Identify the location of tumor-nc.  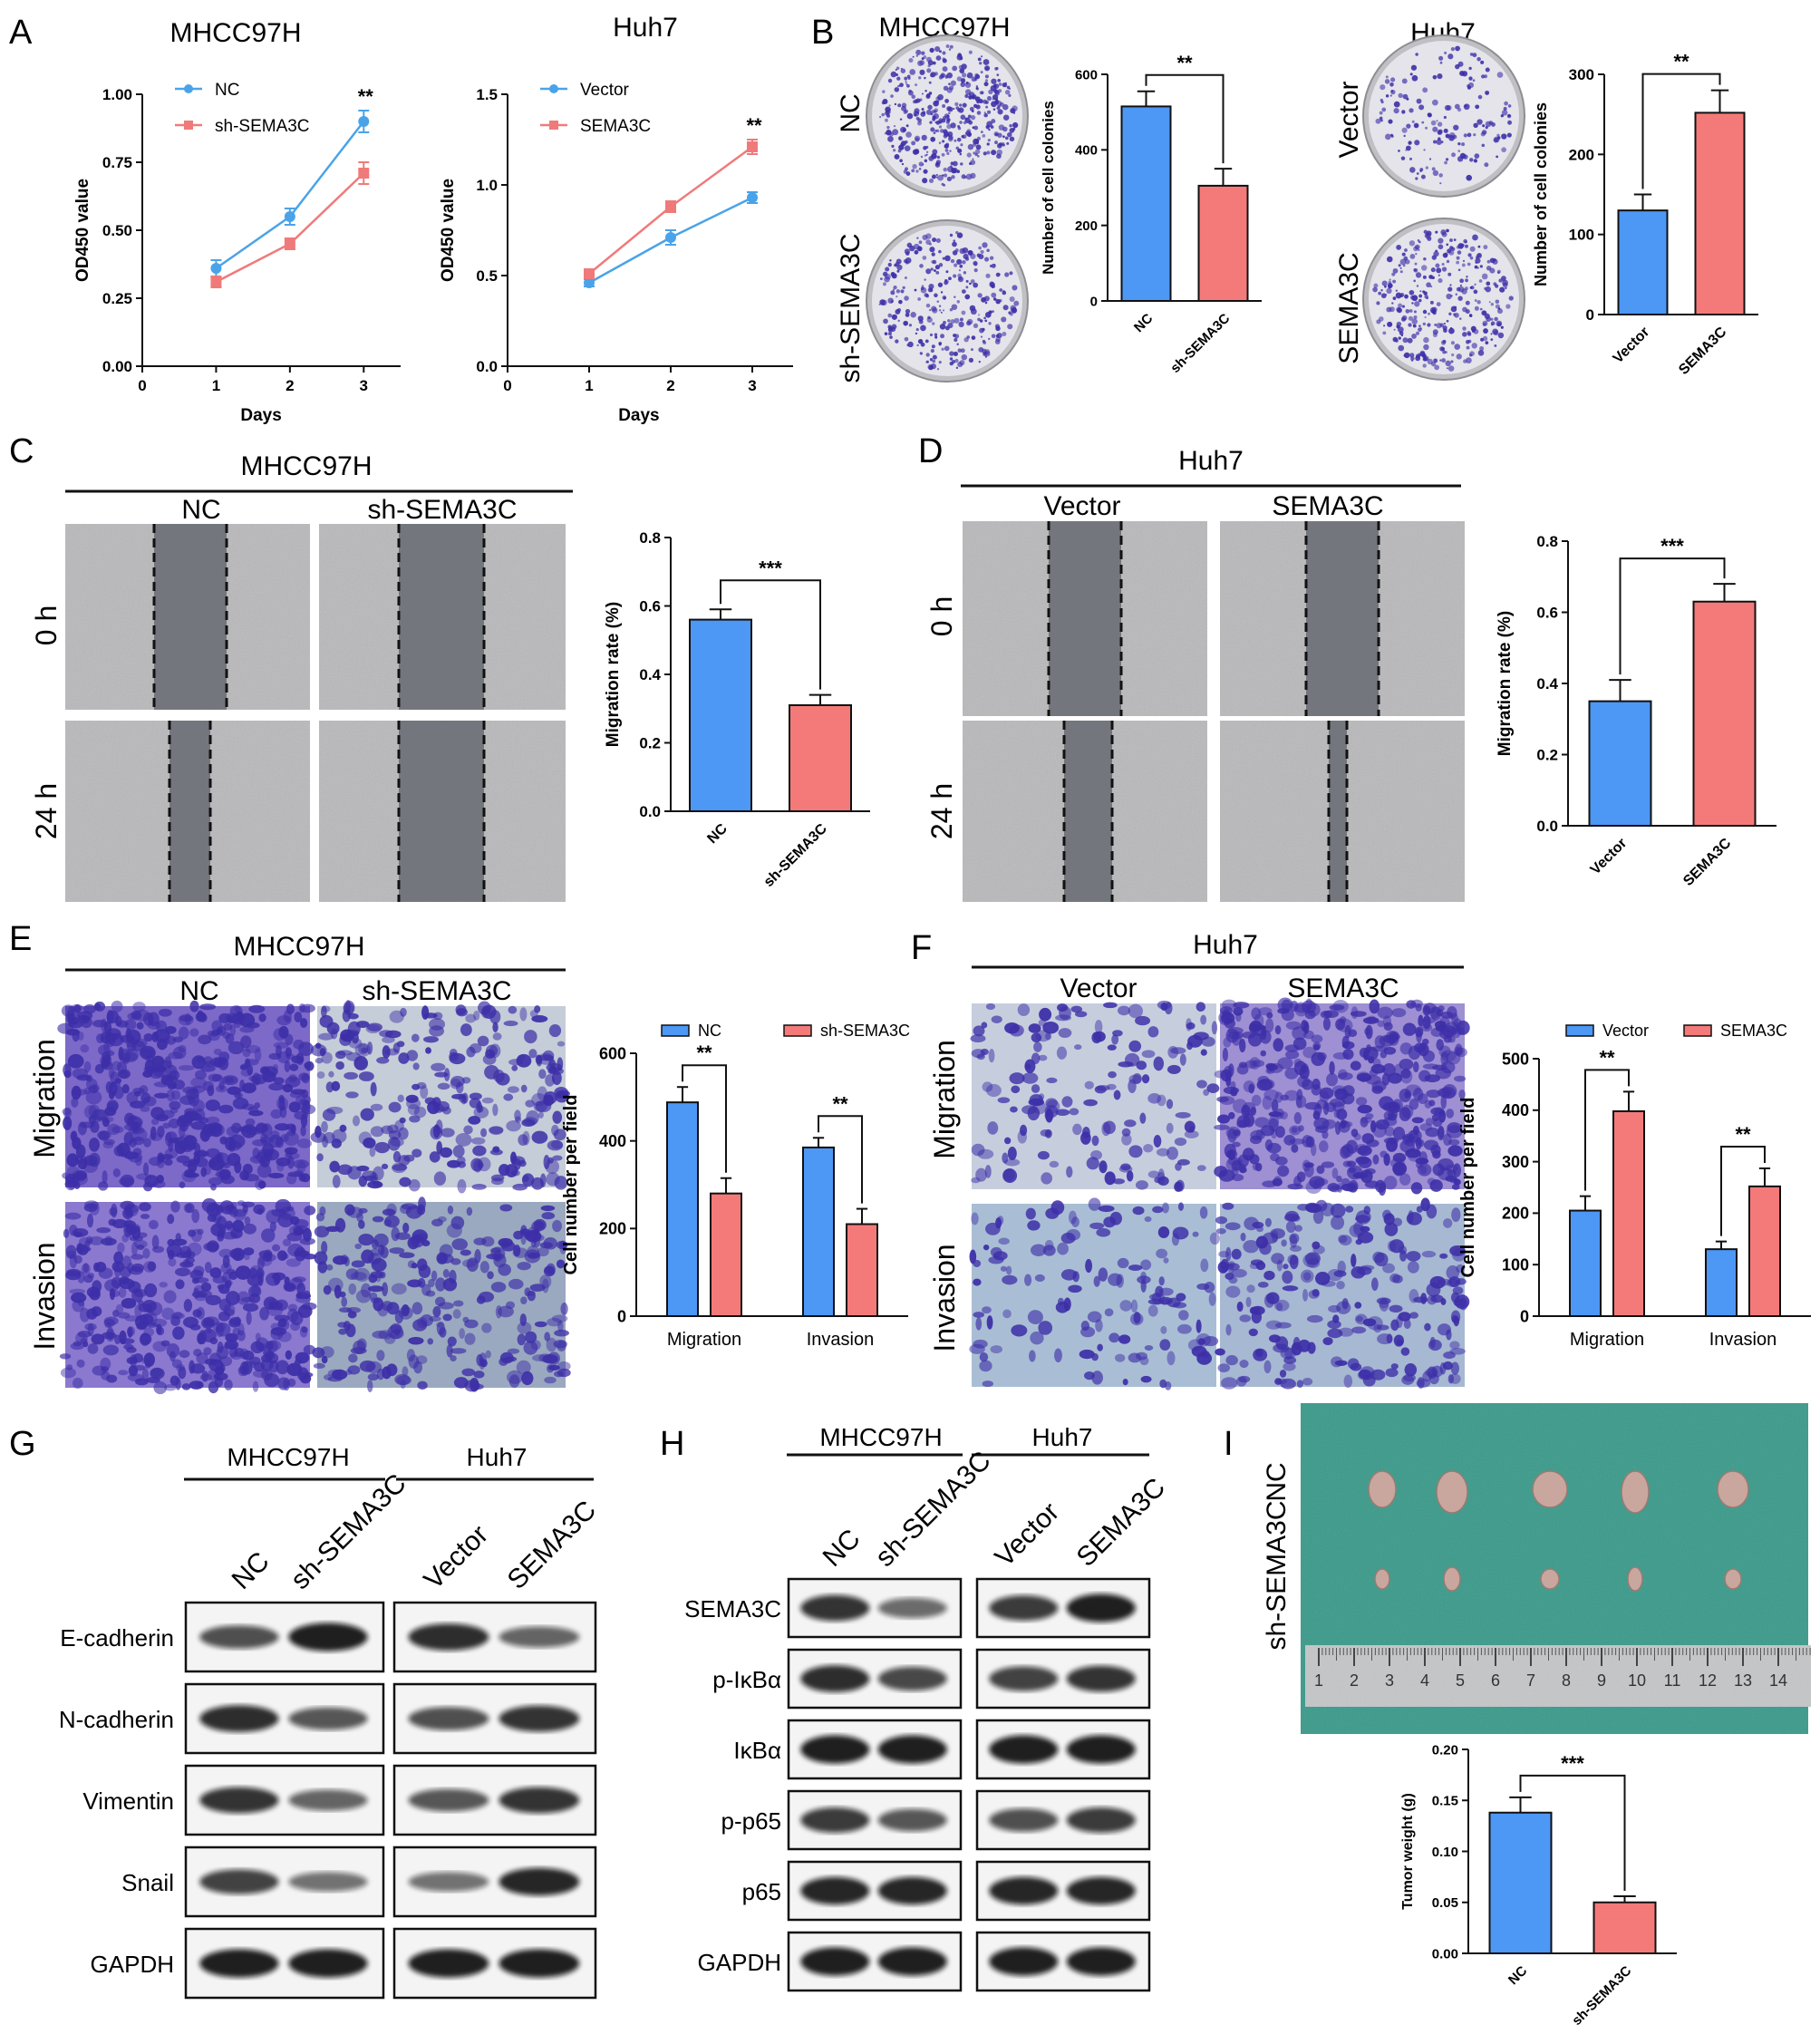
(1382, 1489).